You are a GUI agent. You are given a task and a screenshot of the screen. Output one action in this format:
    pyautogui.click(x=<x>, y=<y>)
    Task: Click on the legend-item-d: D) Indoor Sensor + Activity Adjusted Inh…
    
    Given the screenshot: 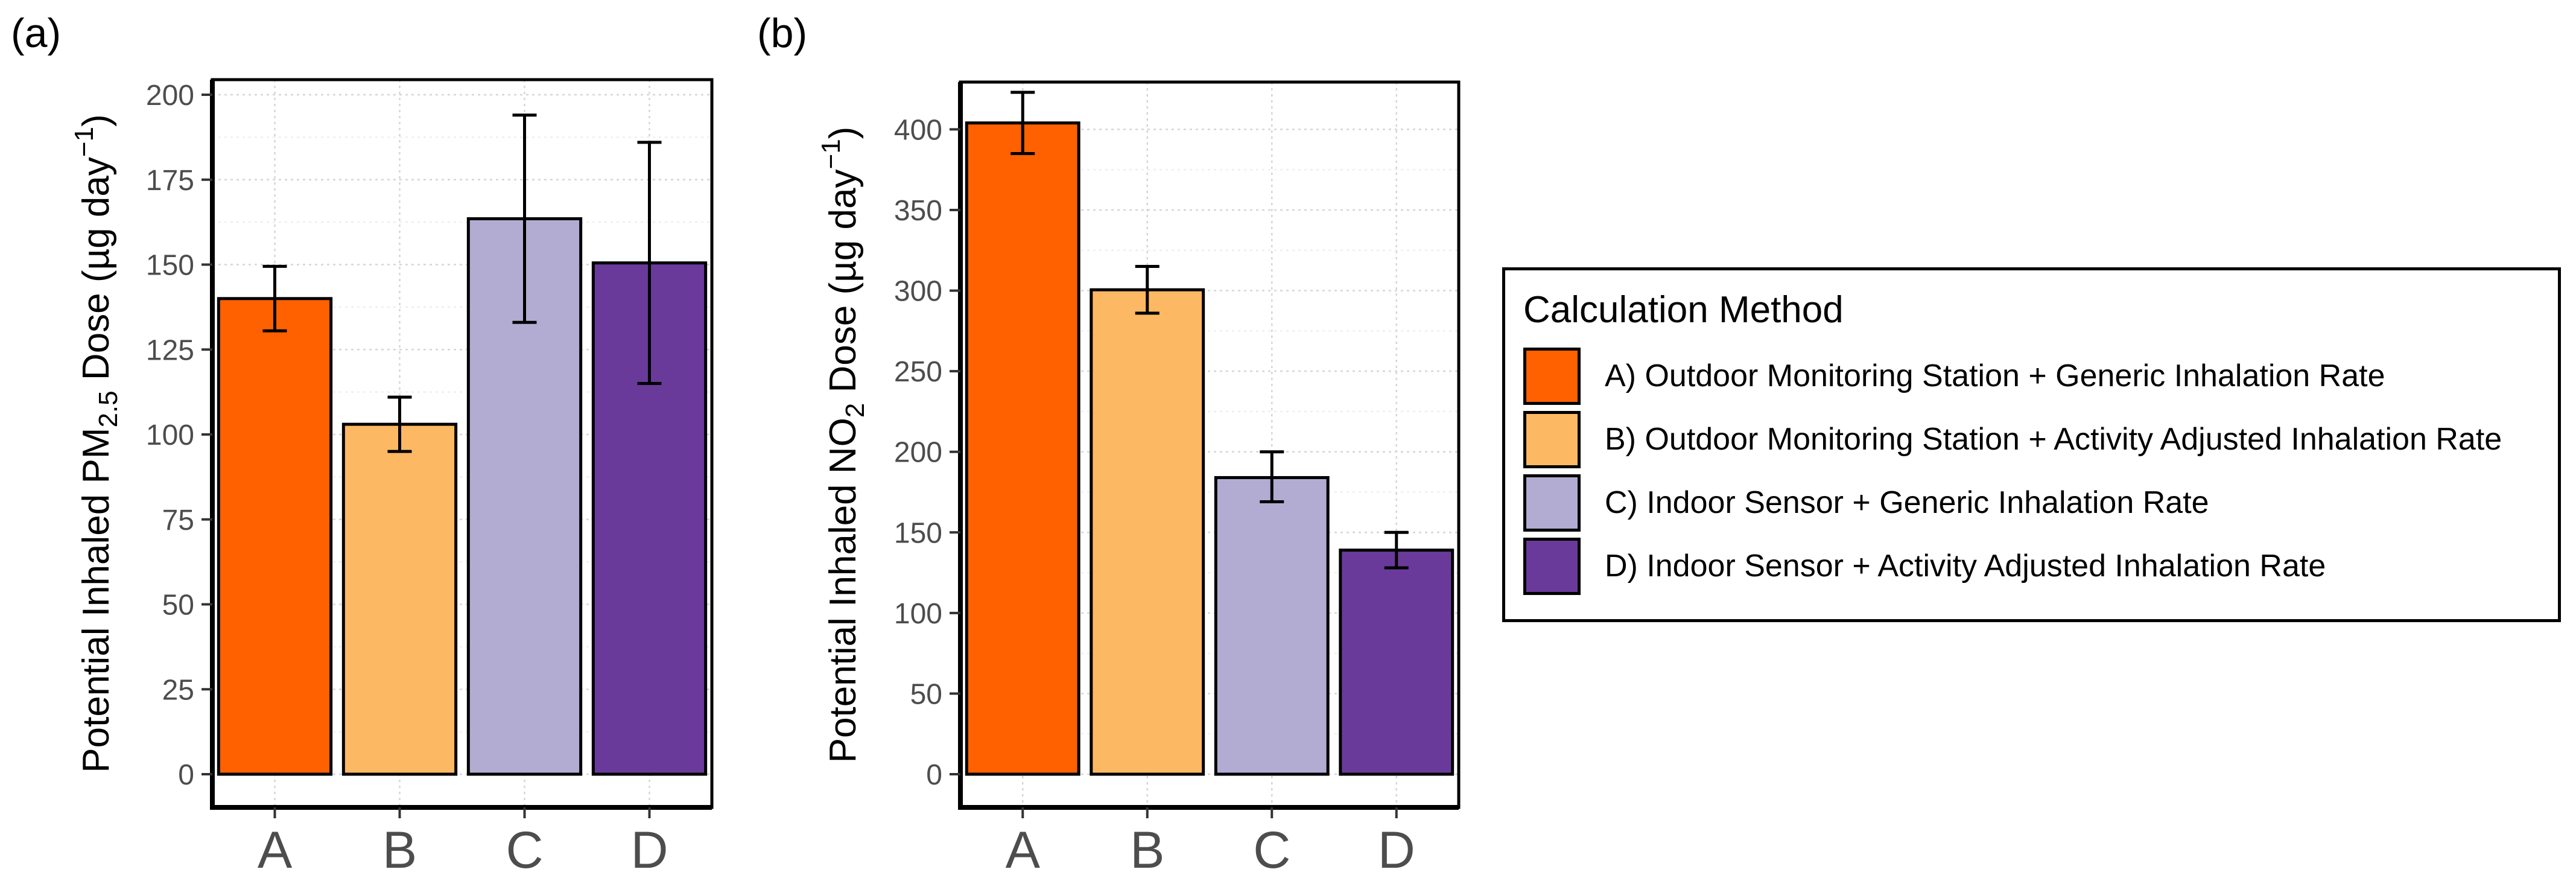 What is the action you would take?
    pyautogui.click(x=1924, y=566)
    